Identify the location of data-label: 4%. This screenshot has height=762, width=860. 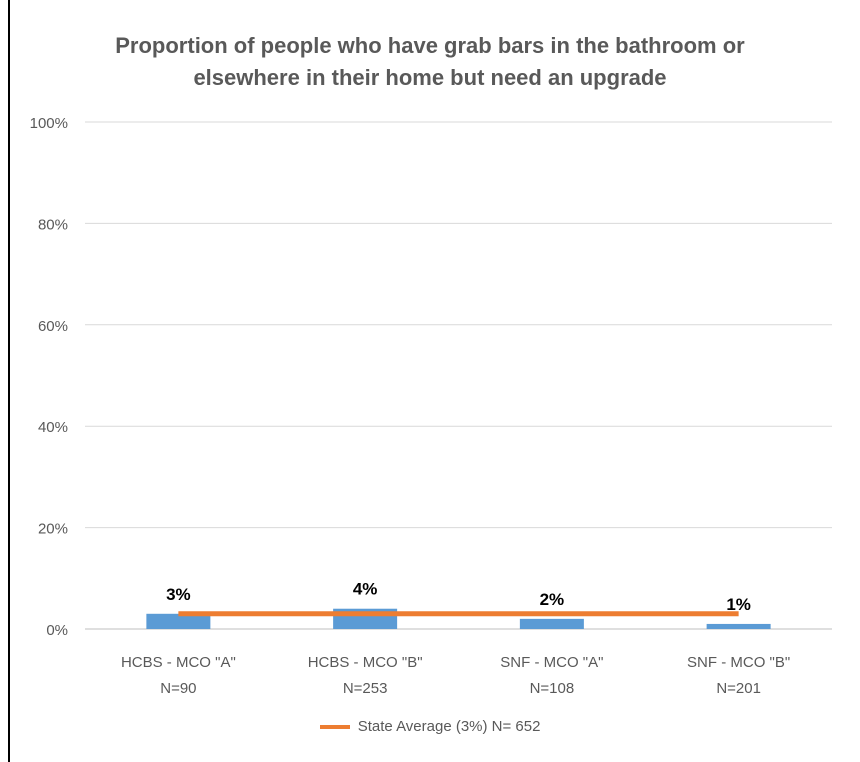
(365, 589).